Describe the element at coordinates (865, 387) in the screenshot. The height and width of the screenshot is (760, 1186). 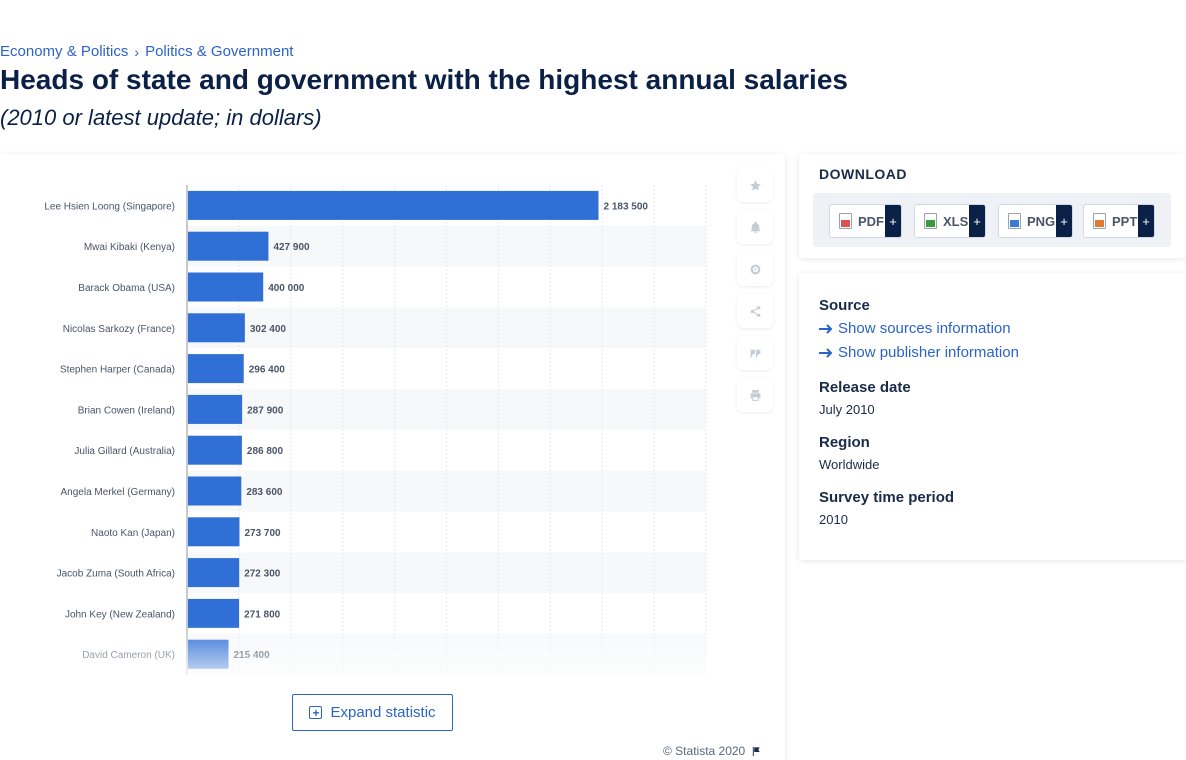
I see `release-date-heading: Release date` at that location.